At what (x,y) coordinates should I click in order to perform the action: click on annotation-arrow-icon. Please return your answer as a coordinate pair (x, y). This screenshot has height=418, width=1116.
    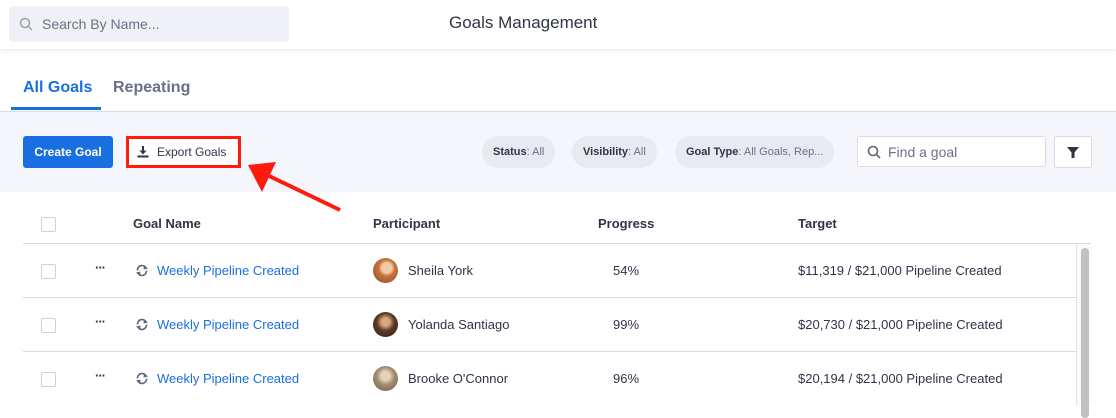
    Looking at the image, I should click on (294, 187).